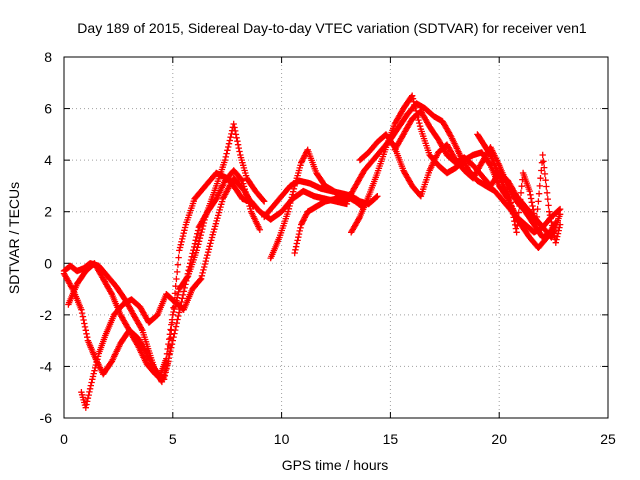  Describe the element at coordinates (173, 439) in the screenshot. I see `x-tick-label: 5` at that location.